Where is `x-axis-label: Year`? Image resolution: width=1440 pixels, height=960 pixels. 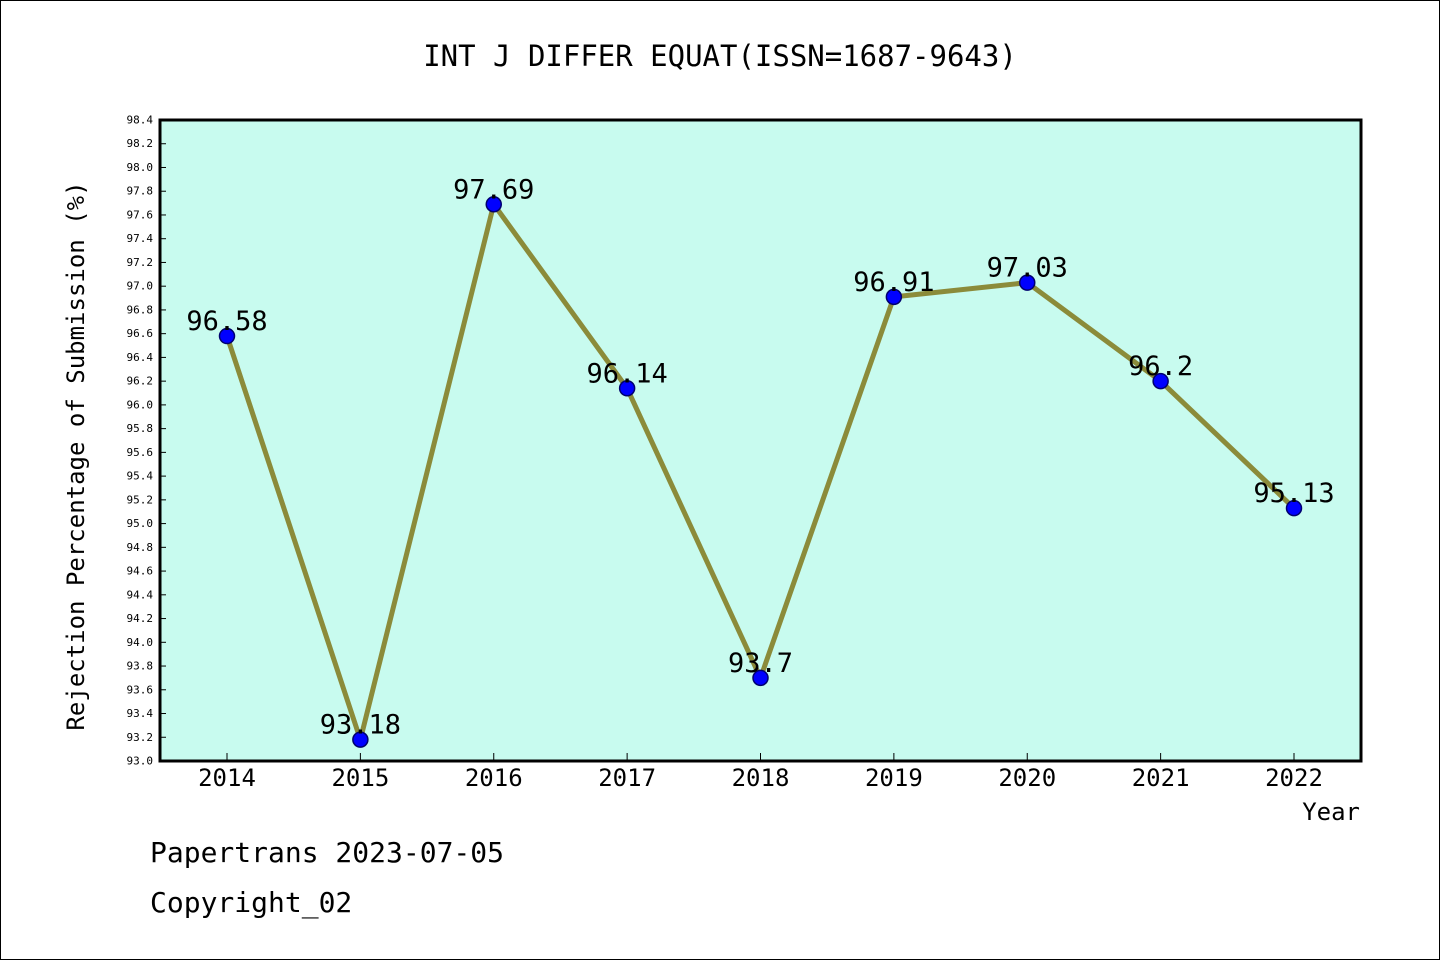
x-axis-label: Year is located at coordinates (1331, 812).